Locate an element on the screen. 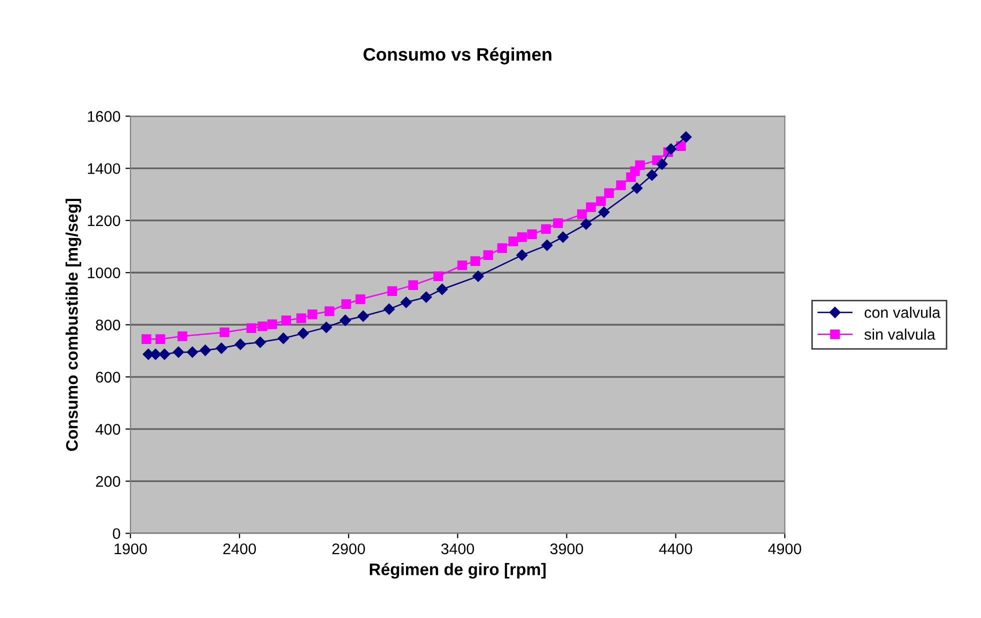 This screenshot has width=981, height=618. x-tick-label: 1900 is located at coordinates (130, 548).